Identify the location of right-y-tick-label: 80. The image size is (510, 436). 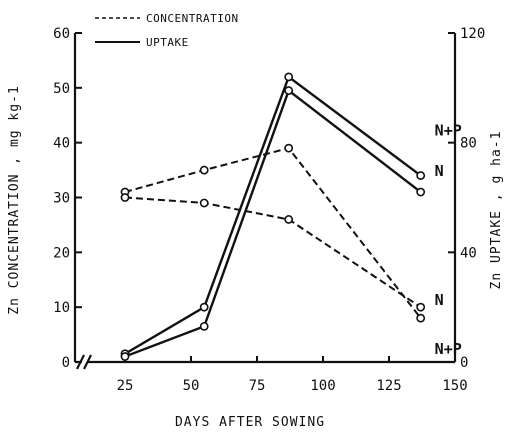
(468, 144).